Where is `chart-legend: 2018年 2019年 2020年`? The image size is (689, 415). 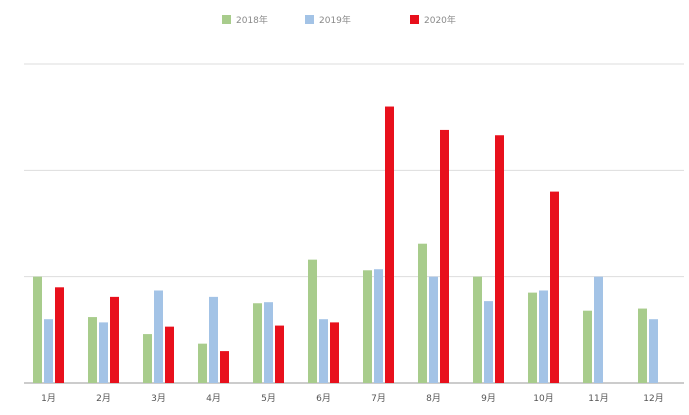 chart-legend: 2018年 2019年 2020年 is located at coordinates (339, 20).